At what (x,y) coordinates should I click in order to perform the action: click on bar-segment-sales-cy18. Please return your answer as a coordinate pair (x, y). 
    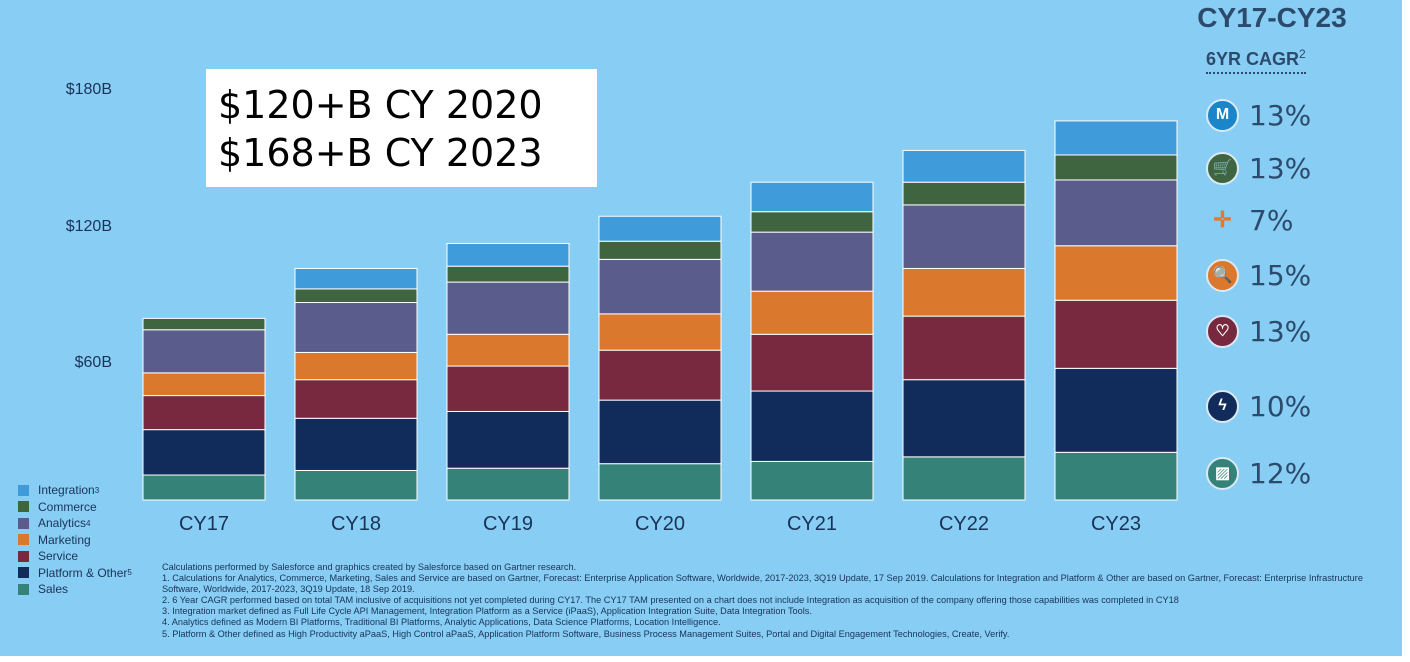
    Looking at the image, I should click on (356, 485).